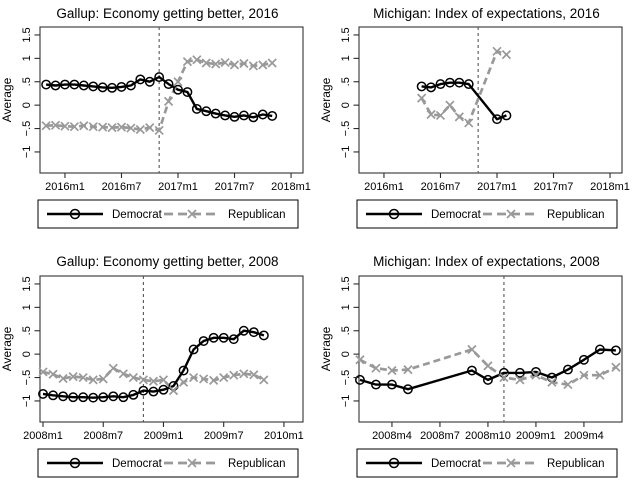 Image resolution: width=638 pixels, height=486 pixels. I want to click on x-tick-label: 2008m4, so click(392, 436).